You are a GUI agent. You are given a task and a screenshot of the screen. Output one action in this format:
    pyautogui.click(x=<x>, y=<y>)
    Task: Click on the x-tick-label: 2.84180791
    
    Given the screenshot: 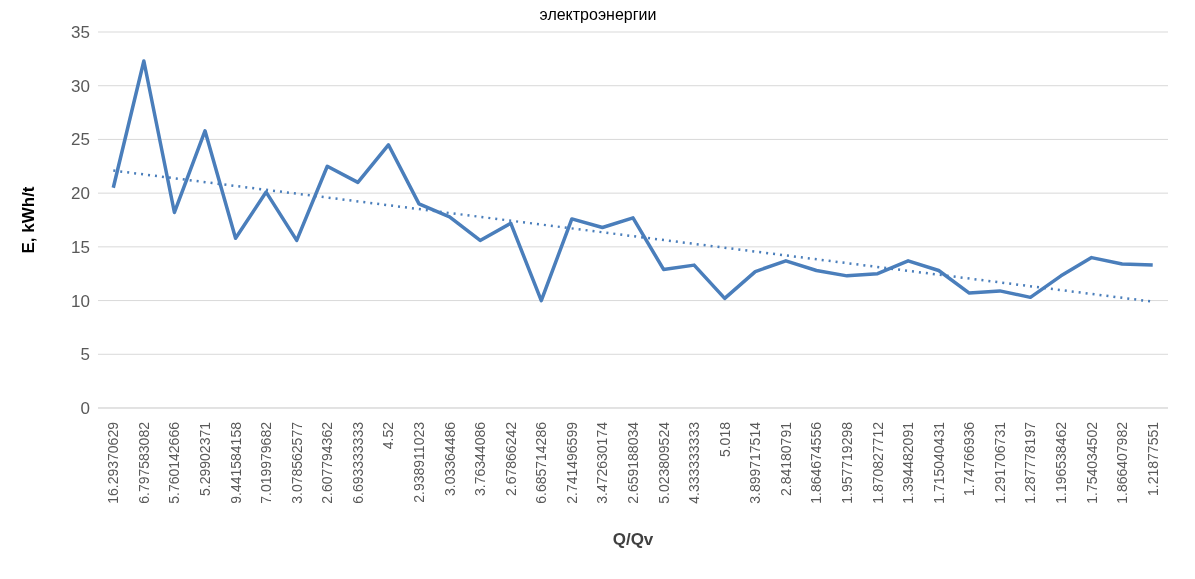 What is the action you would take?
    pyautogui.click(x=785, y=458)
    